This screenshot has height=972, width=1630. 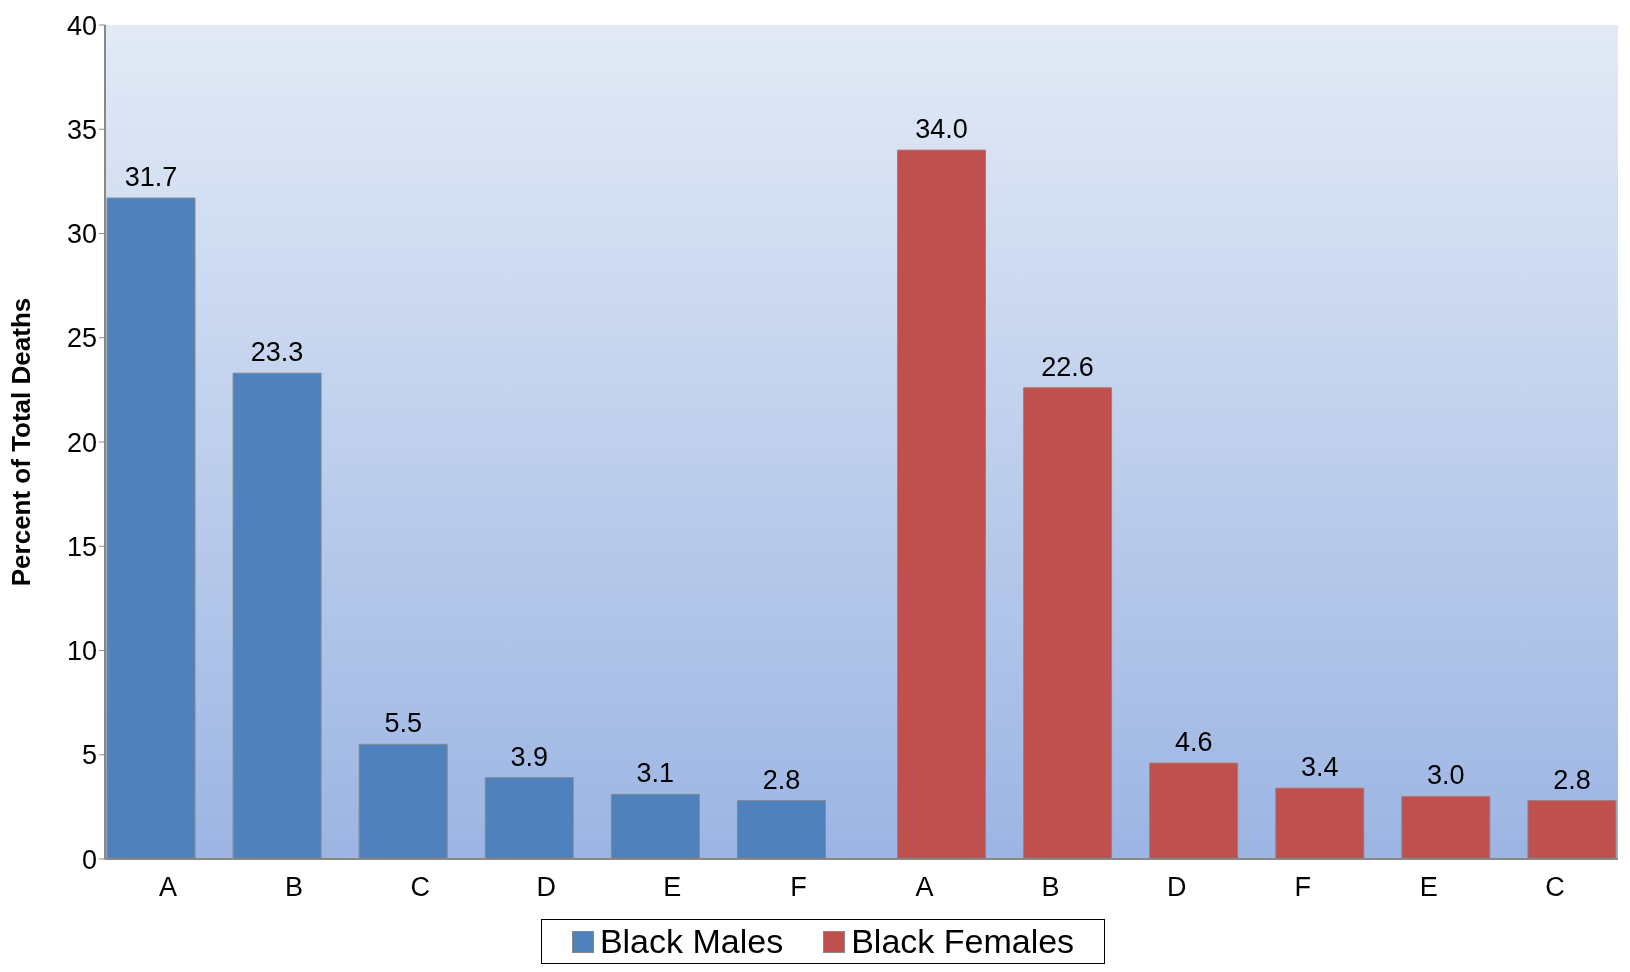 What do you see at coordinates (403, 723) in the screenshot?
I see `data-label: 5.5` at bounding box center [403, 723].